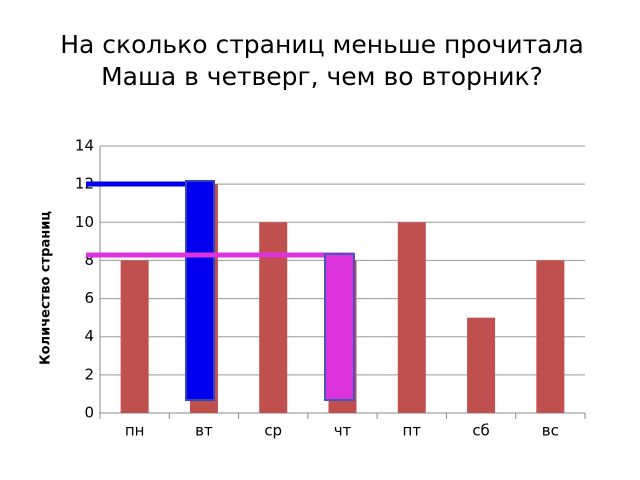 This screenshot has height=480, width=640. Describe the element at coordinates (481, 431) in the screenshot. I see `x-tick-label: сб` at that location.